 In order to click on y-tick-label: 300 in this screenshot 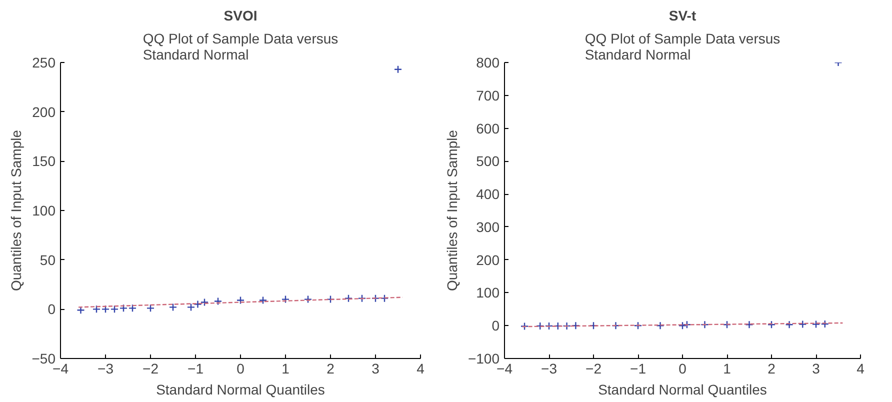, I will do `click(488, 226)`.